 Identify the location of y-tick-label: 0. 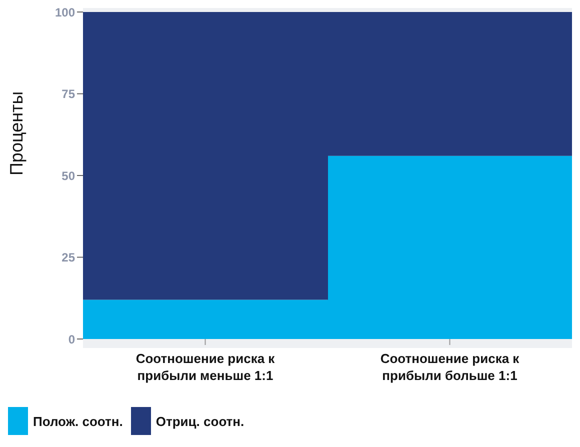
(72, 339).